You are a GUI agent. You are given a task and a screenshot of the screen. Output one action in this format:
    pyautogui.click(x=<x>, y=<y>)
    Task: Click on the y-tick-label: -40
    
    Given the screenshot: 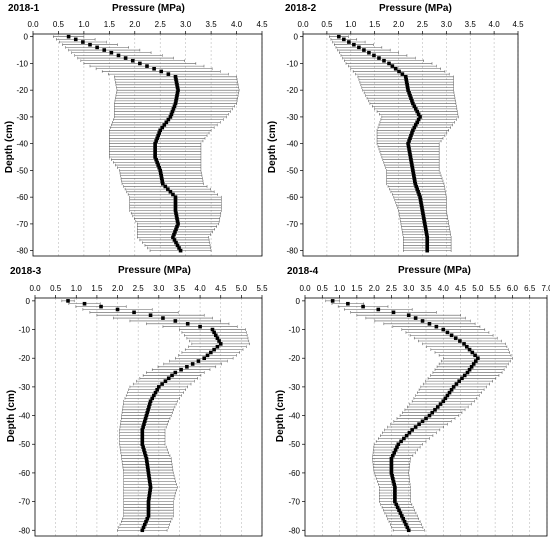 What is the action you would take?
    pyautogui.click(x=294, y=416)
    